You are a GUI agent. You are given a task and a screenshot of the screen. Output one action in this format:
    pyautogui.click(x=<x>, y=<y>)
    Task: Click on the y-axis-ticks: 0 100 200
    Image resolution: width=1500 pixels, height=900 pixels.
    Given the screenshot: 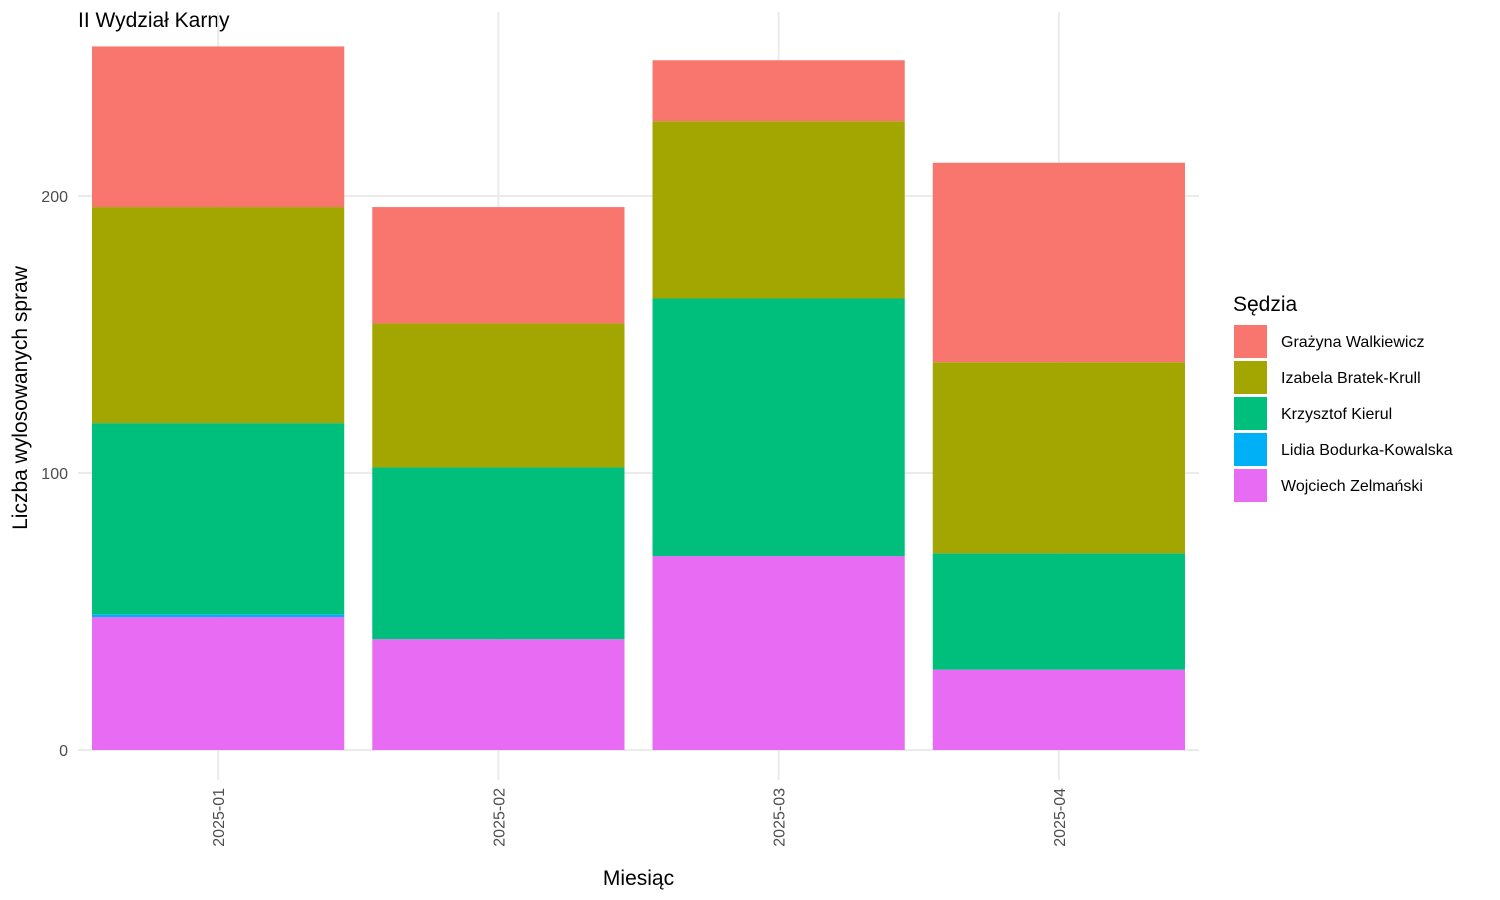 What is the action you would take?
    pyautogui.click(x=54, y=474)
    